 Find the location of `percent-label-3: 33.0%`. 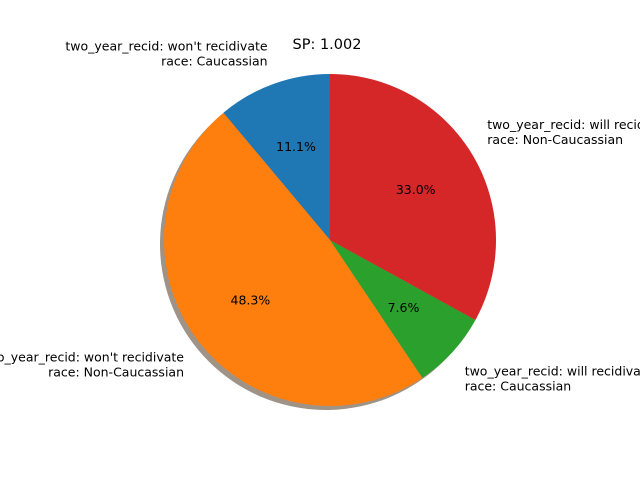

percent-label-3: 33.0% is located at coordinates (416, 189).